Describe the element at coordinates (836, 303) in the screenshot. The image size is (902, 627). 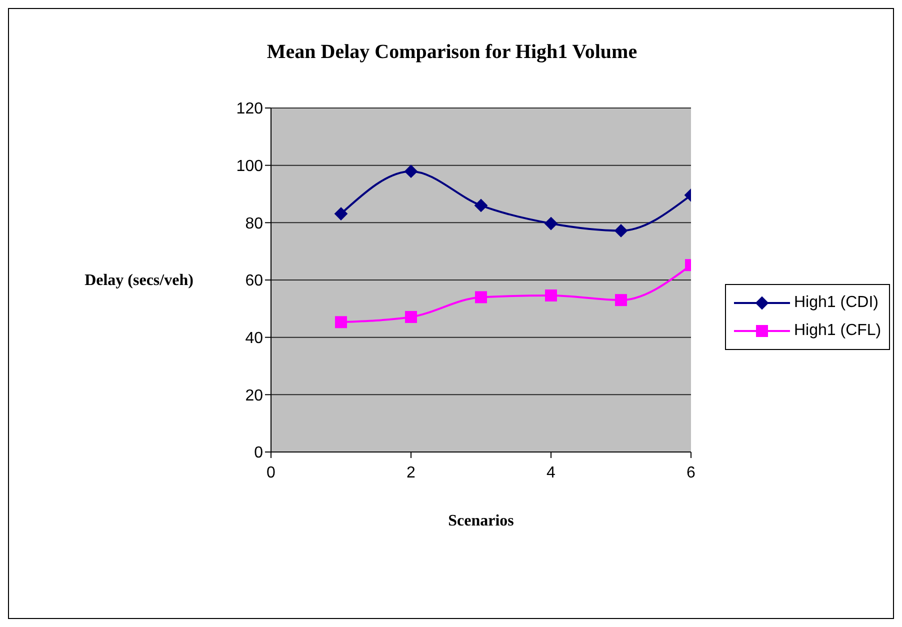
I see `legend-label: High1 (CDI)` at that location.